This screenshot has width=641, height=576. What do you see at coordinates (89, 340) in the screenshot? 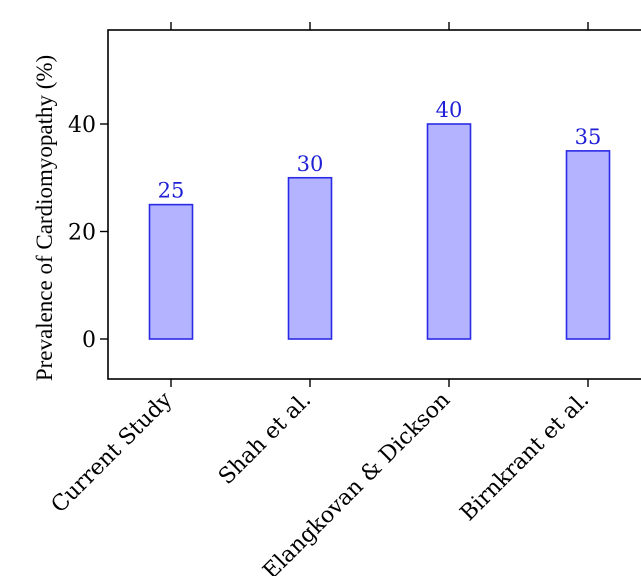
I see `y-tick-label: 0` at bounding box center [89, 340].